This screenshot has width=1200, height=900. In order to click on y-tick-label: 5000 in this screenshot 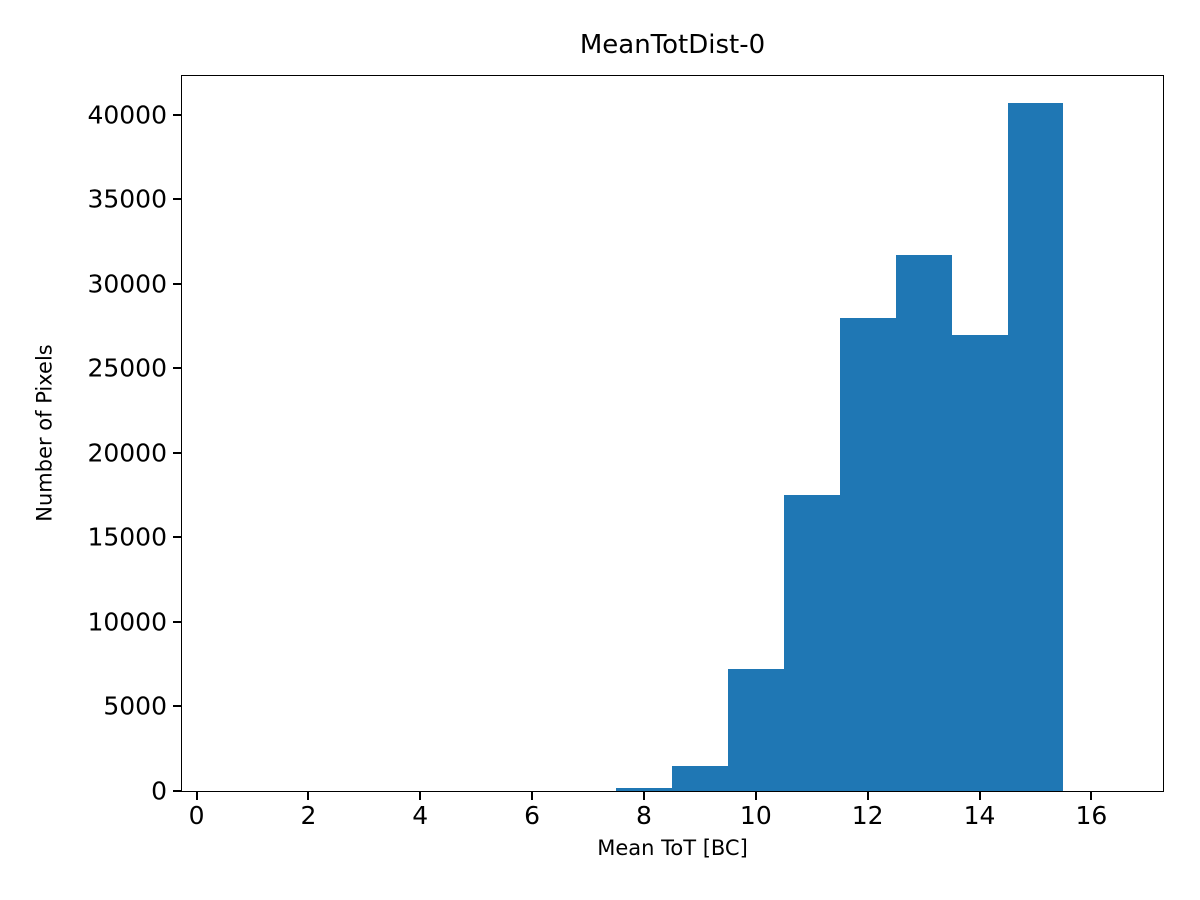, I will do `click(135, 706)`.